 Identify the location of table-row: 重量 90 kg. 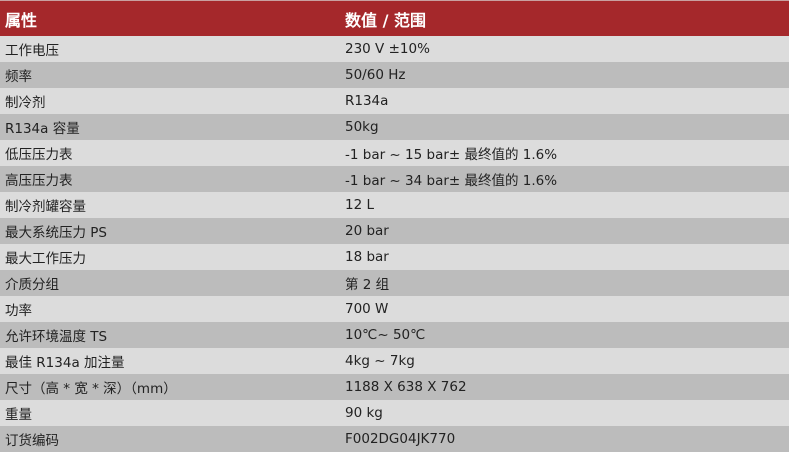
(394, 413).